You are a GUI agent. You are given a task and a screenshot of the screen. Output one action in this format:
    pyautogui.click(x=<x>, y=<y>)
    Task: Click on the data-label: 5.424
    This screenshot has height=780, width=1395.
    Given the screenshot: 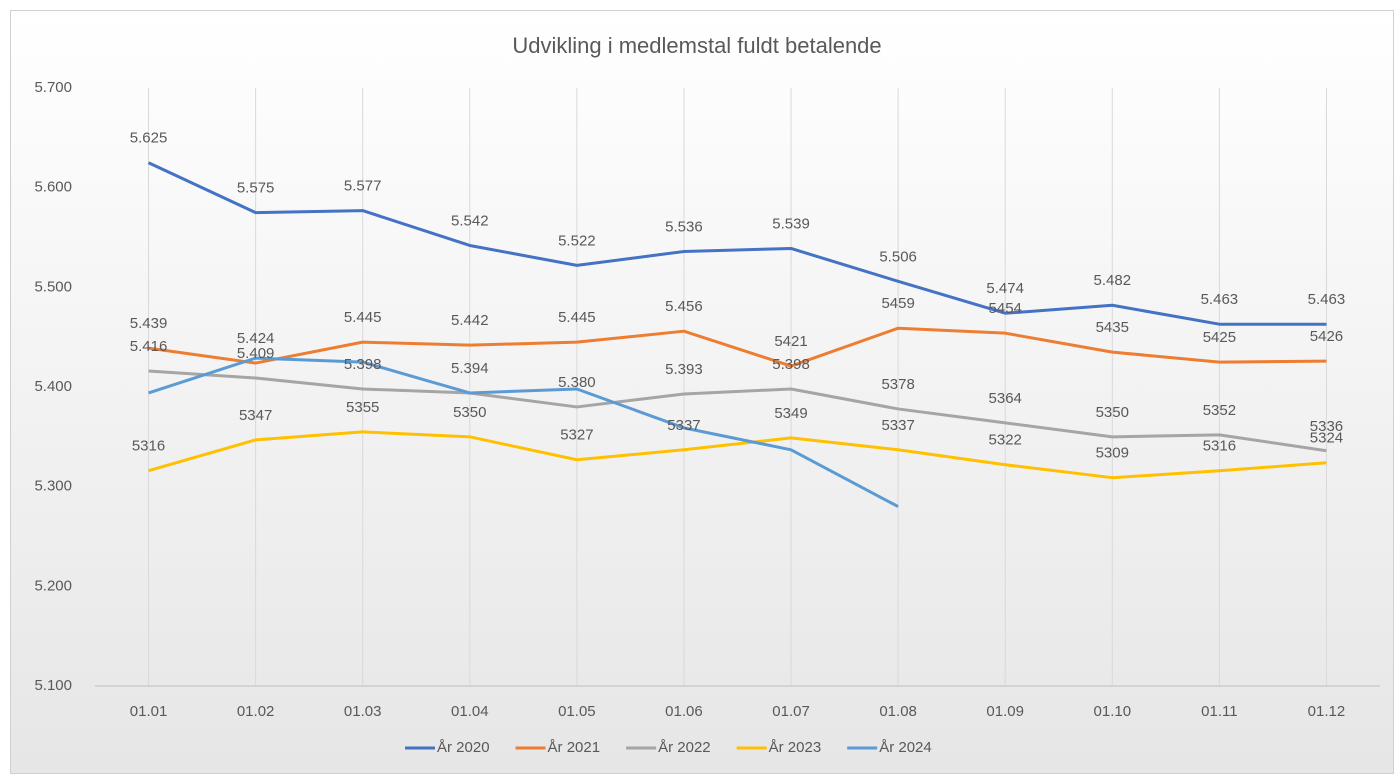 What is the action you would take?
    pyautogui.click(x=256, y=338)
    